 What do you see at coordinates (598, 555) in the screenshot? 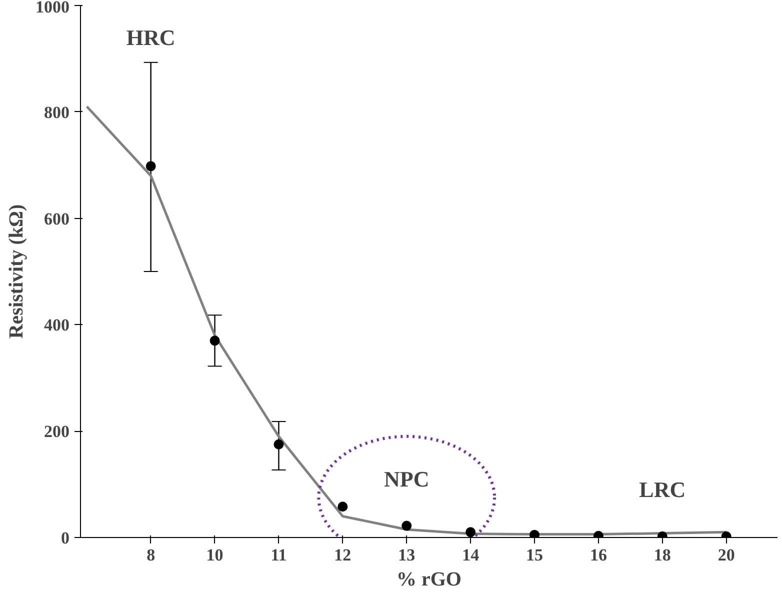
I see `x-tick-label: 16` at bounding box center [598, 555].